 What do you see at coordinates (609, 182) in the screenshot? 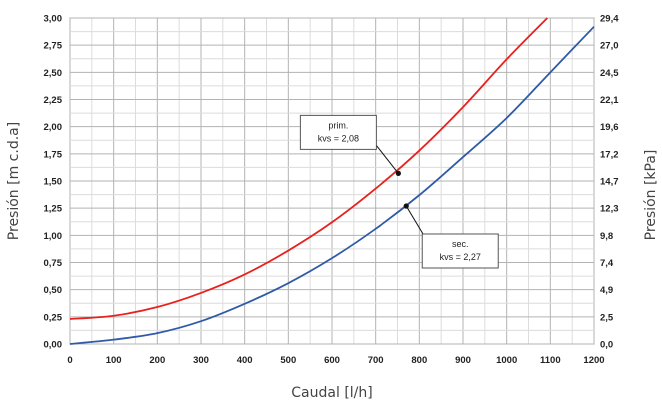
I see `y-tick-label-right: 14,7` at bounding box center [609, 182].